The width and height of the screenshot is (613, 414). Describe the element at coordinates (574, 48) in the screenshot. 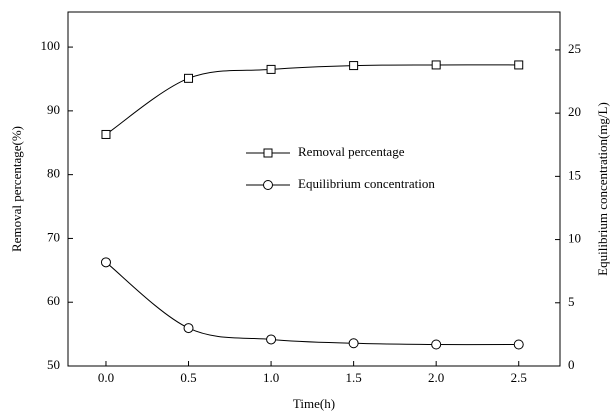

I see `y2-tick-label: 25` at that location.